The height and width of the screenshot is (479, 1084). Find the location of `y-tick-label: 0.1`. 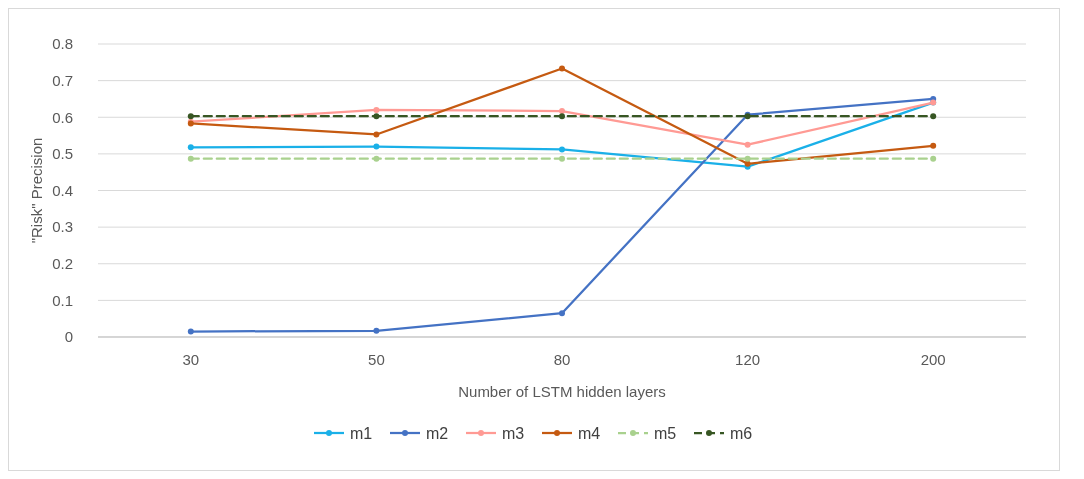

y-tick-label: 0.1 is located at coordinates (62, 300).